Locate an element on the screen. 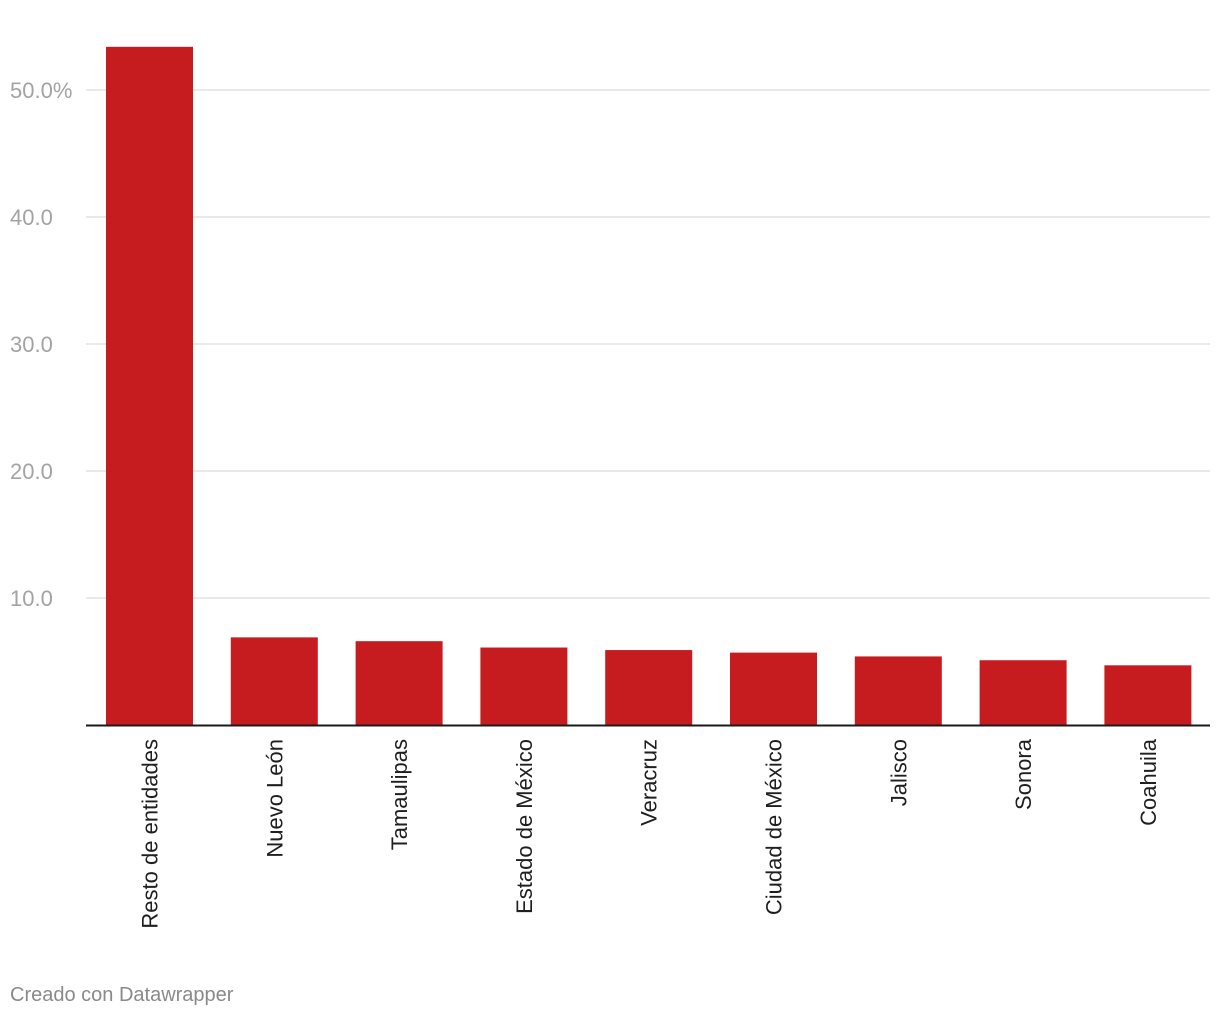  y-tick-label: 30.0 is located at coordinates (31, 344).